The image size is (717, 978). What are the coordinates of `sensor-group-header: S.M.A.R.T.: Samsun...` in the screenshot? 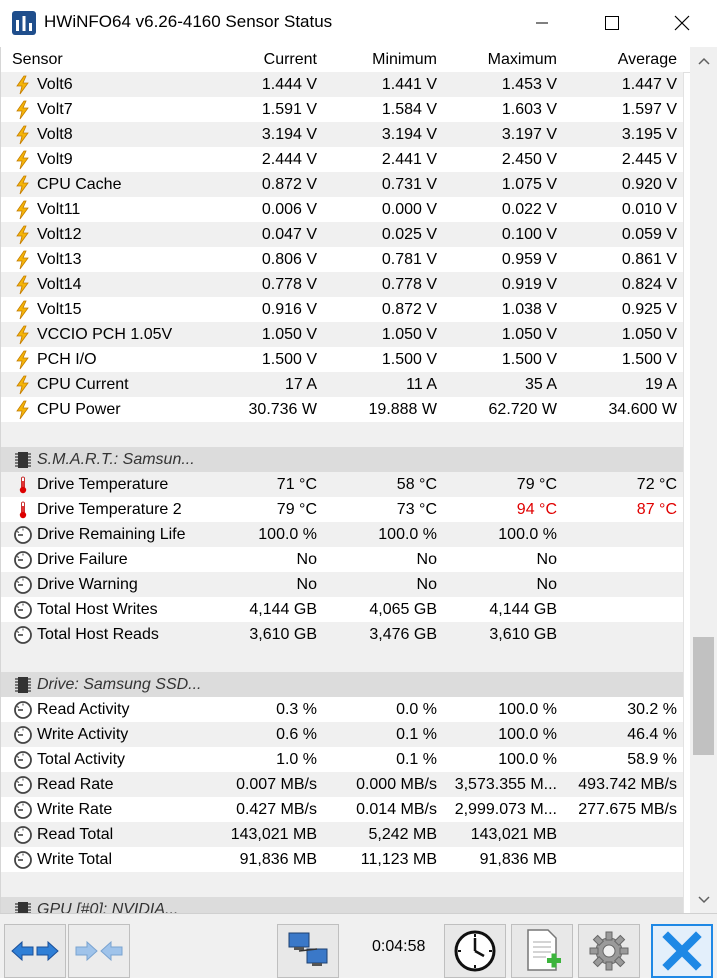 It's located at (342, 459).